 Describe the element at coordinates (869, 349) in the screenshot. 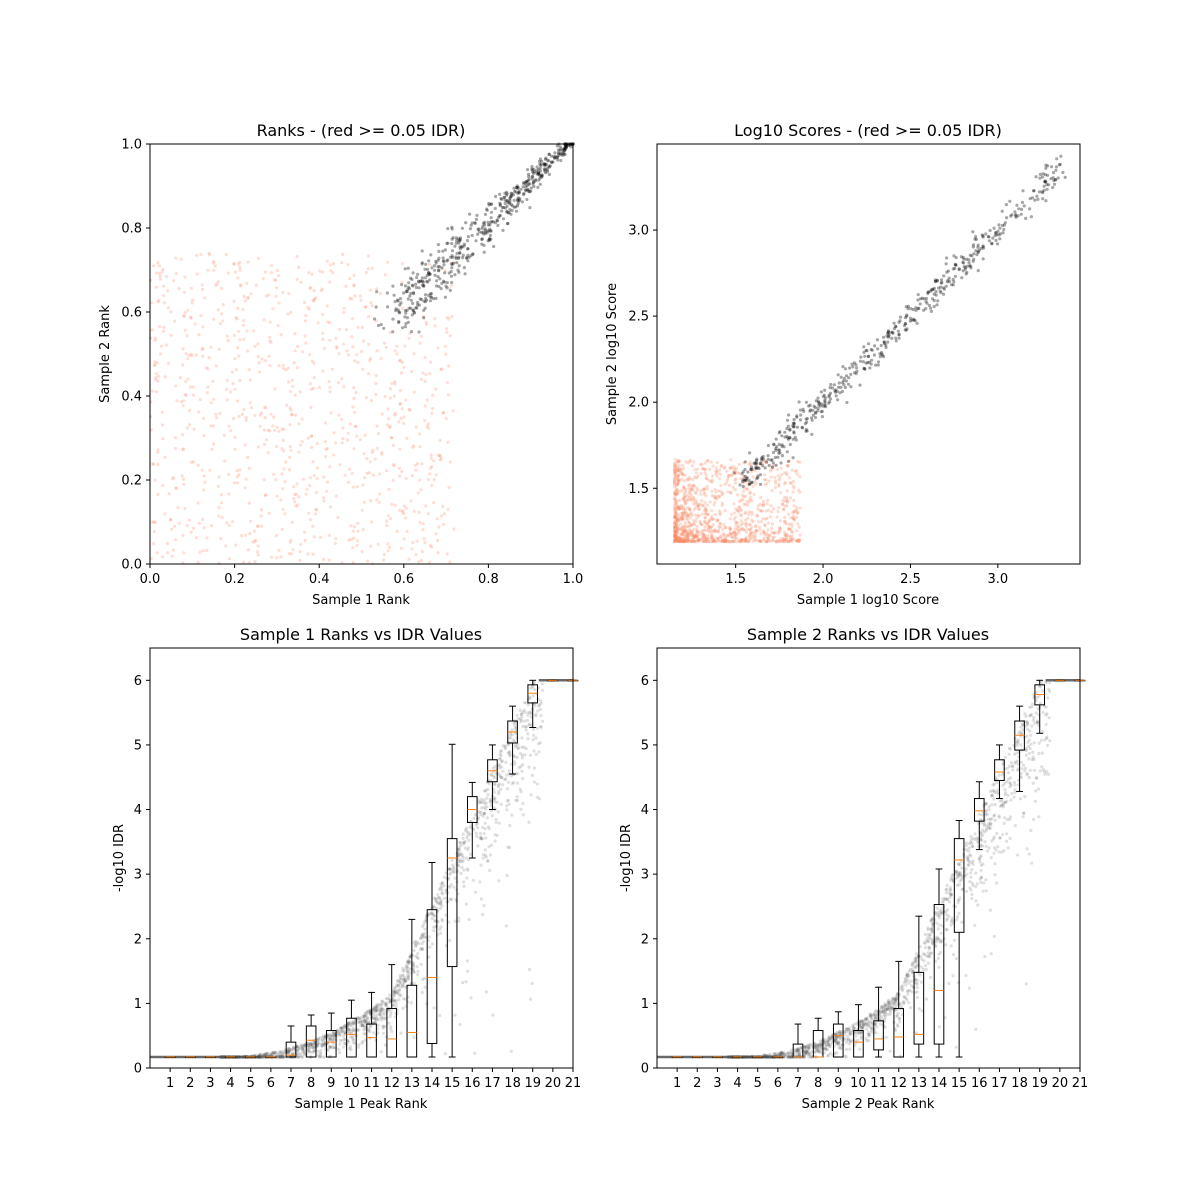

I see `scores-points` at that location.